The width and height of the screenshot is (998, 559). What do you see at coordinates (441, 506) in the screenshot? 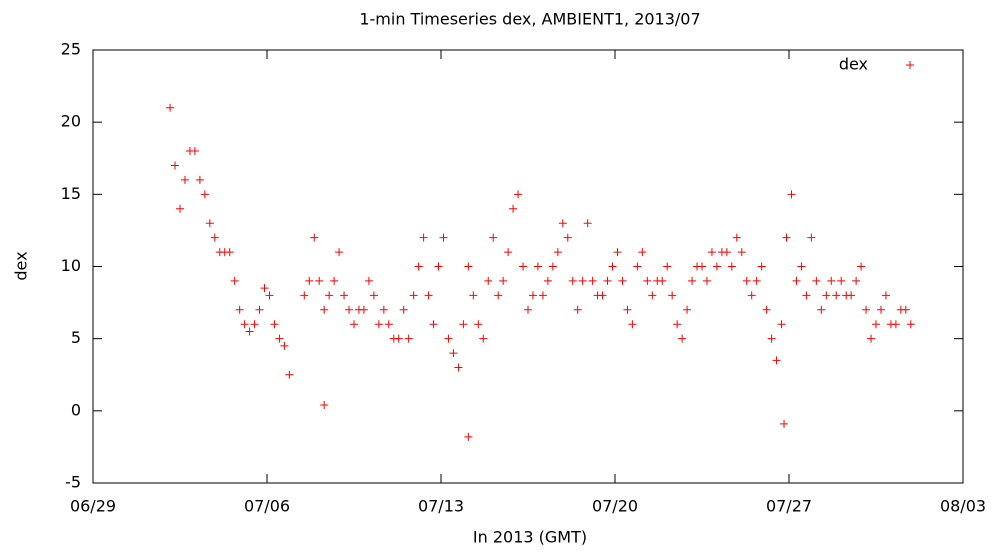
I see `x-tick-label: 07/13` at bounding box center [441, 506].